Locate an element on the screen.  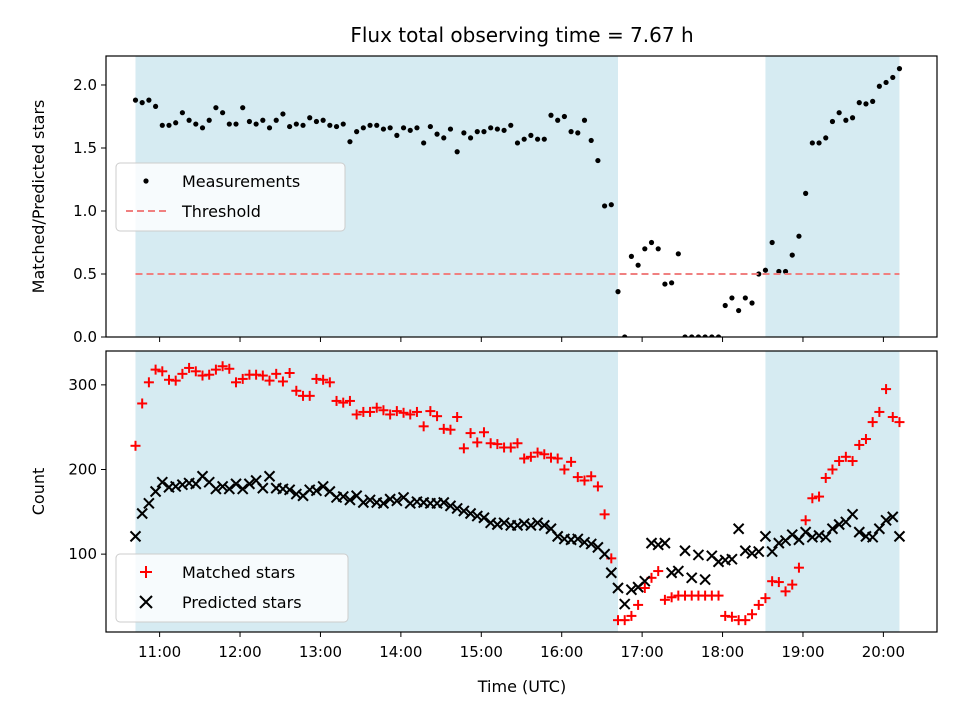
x-tick-label: 13:00 is located at coordinates (320, 652).